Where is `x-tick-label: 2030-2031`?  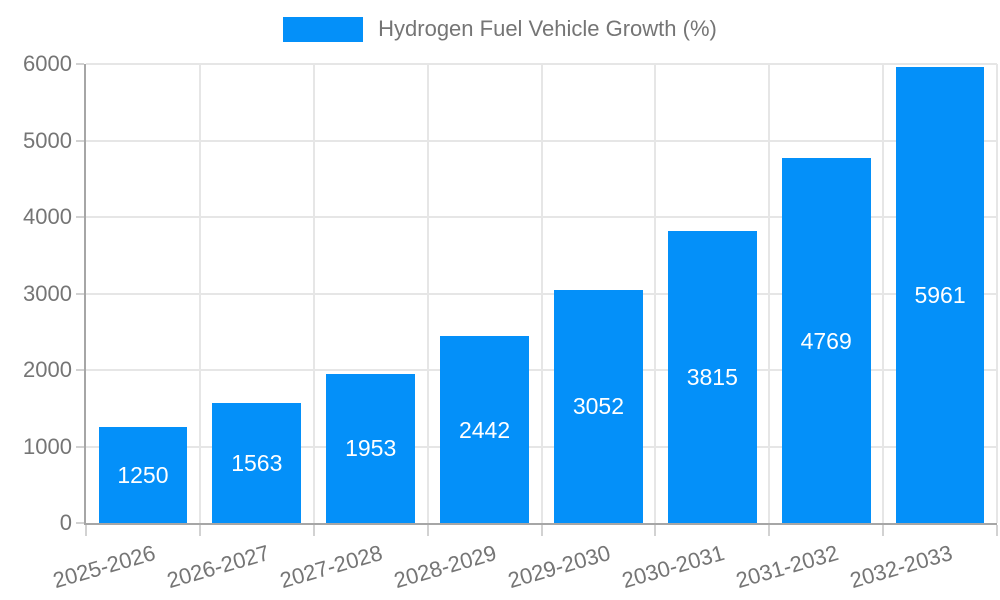 x-tick-label: 2030-2031 is located at coordinates (673, 567).